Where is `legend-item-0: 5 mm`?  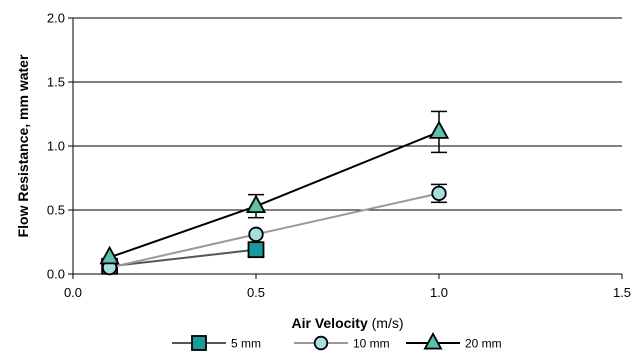
legend-item-0: 5 mm is located at coordinates (216, 343).